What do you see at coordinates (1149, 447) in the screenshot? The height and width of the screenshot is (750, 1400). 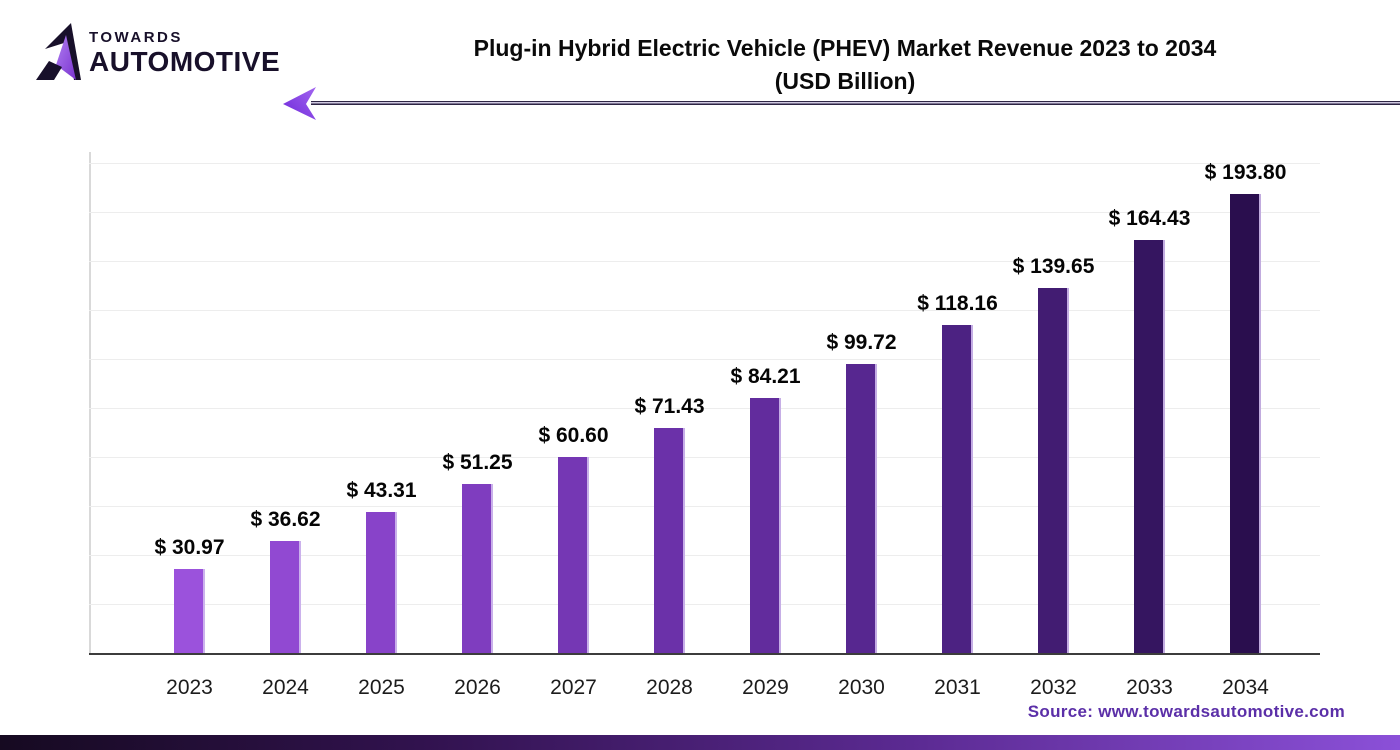 I see `bar-2033` at bounding box center [1149, 447].